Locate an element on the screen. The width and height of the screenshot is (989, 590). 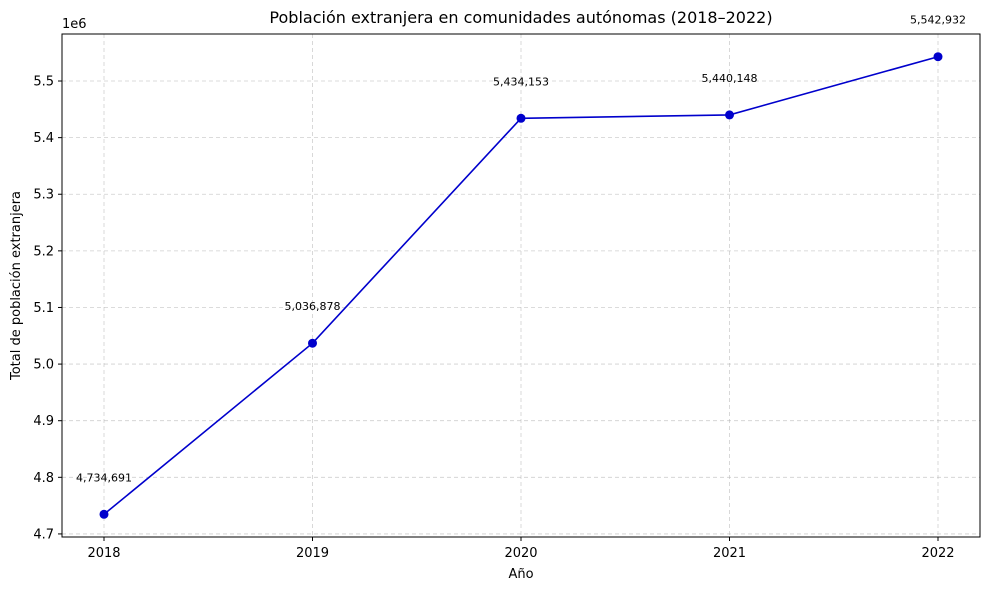
y-tick-label: 5.1 is located at coordinates (43, 308).